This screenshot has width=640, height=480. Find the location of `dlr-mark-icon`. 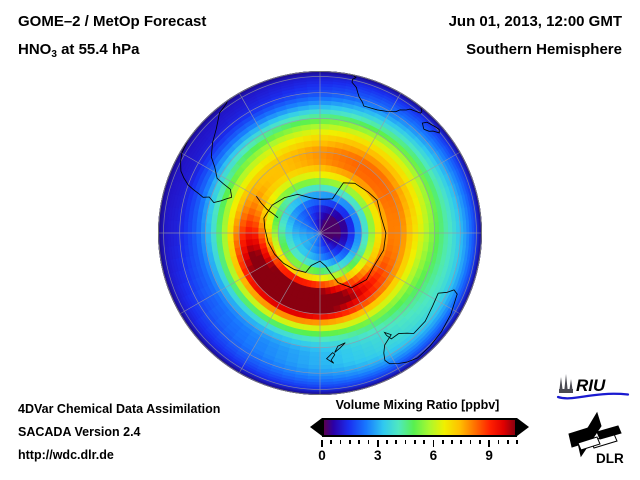

dlr-mark-icon is located at coordinates (595, 434).